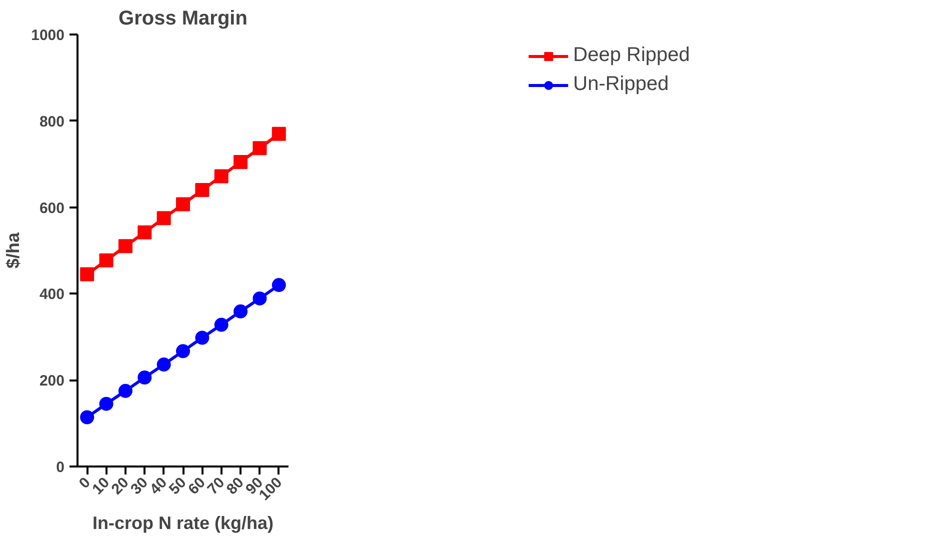 This screenshot has height=542, width=939. Describe the element at coordinates (631, 55) in the screenshot. I see `legend-label: Deep Ripped` at that location.